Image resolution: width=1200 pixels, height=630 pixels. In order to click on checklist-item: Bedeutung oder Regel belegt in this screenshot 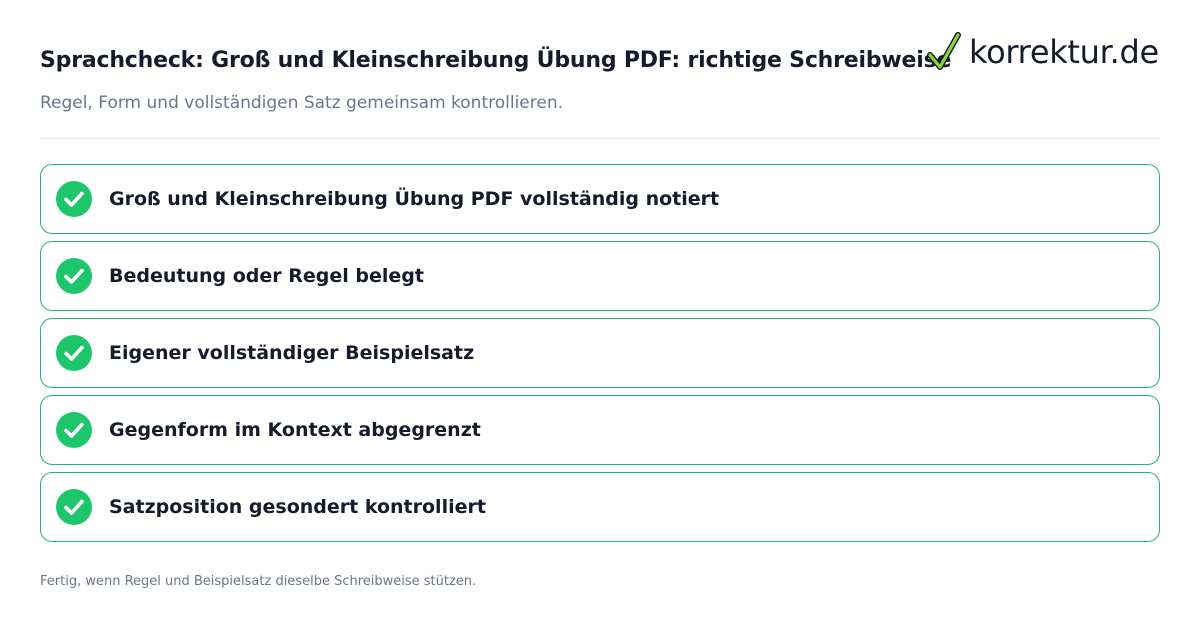, I will do `click(600, 276)`.